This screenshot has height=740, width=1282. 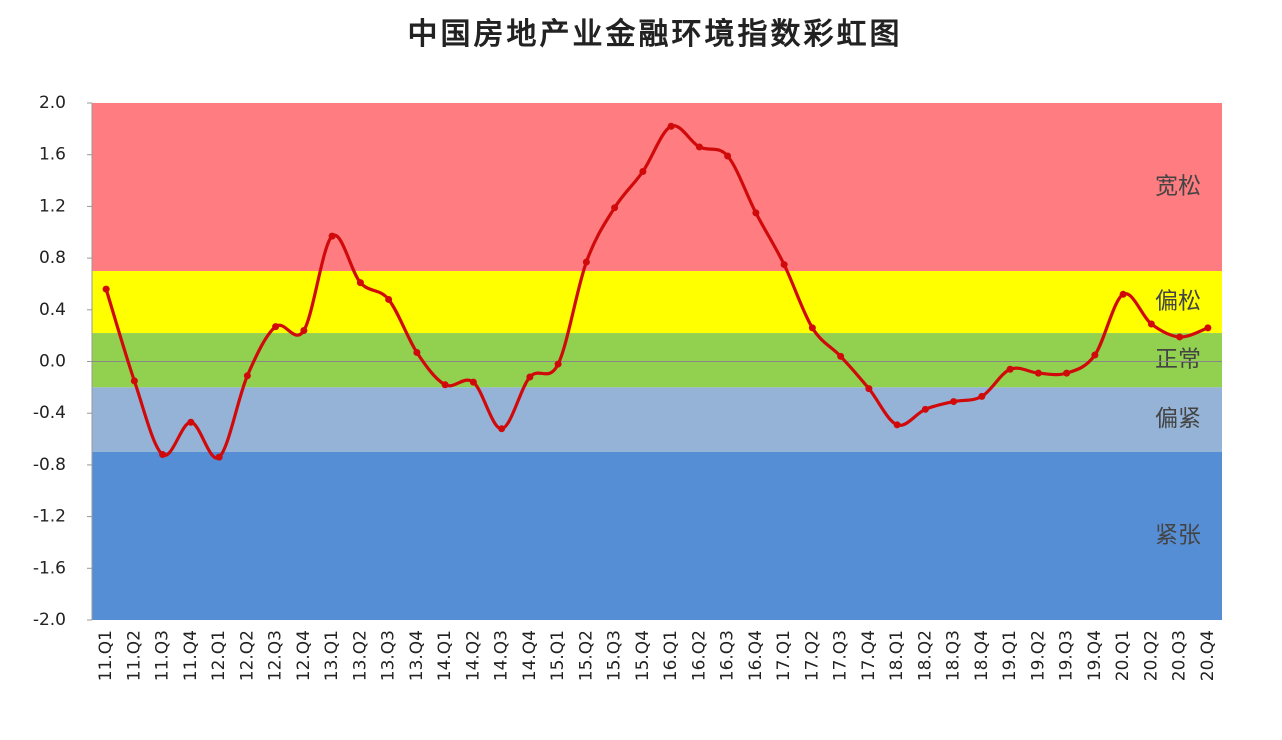 I want to click on x-tick-label: 16.Q4, so click(x=756, y=655).